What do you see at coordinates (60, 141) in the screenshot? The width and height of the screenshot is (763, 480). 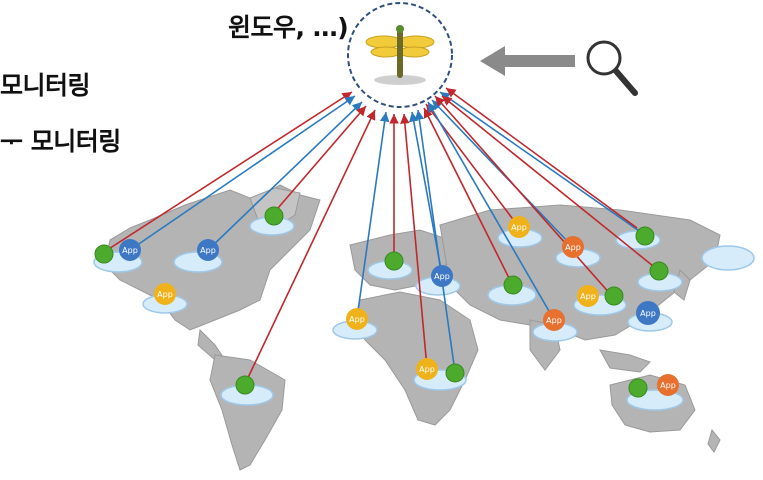 I see `heading-line-3: ᅮ 모니터링` at bounding box center [60, 141].